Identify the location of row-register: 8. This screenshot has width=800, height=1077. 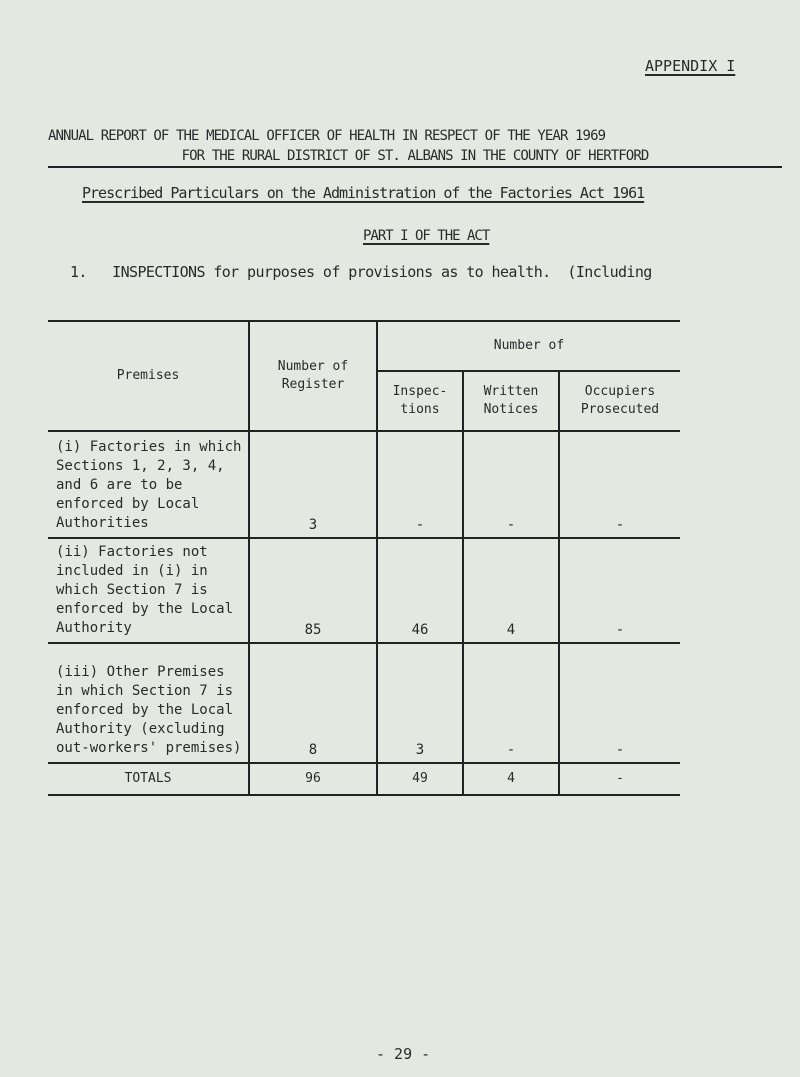
(313, 703).